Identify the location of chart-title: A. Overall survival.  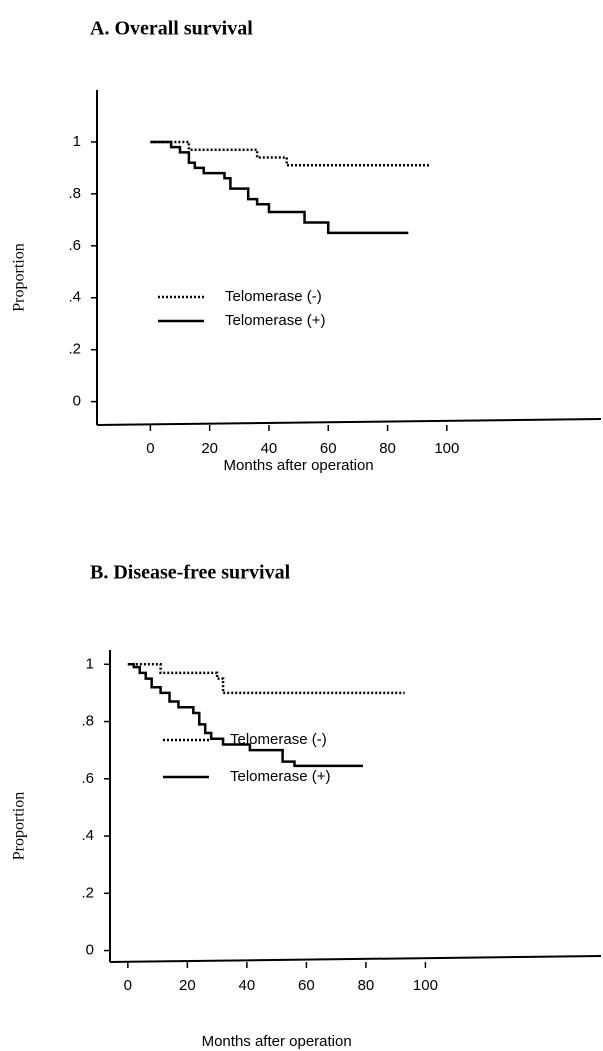
(171, 29).